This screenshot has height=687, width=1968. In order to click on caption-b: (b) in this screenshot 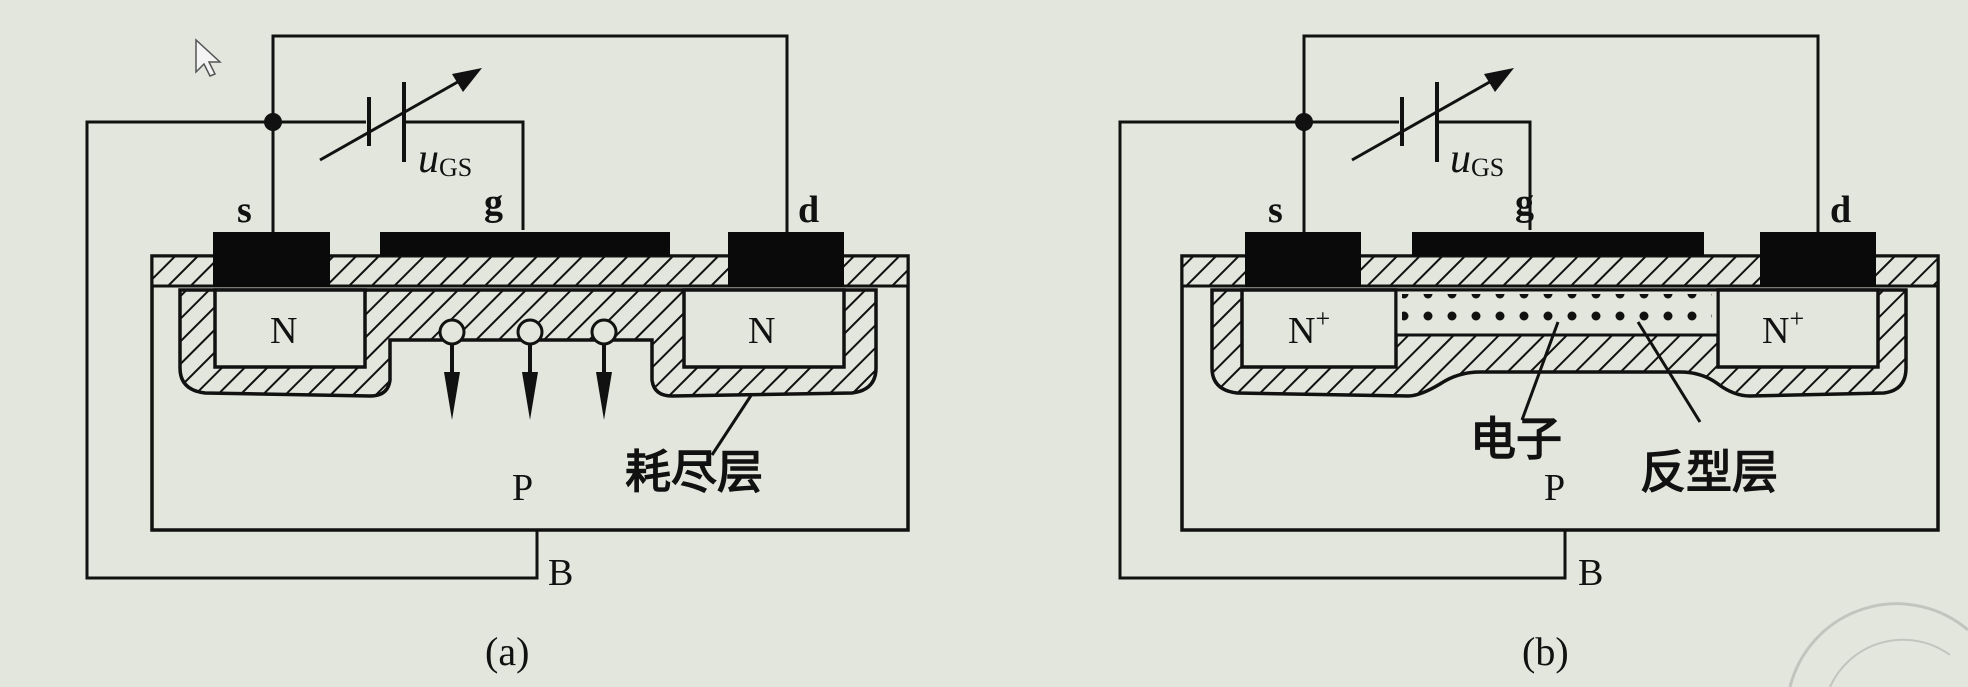, I will do `click(1545, 651)`.